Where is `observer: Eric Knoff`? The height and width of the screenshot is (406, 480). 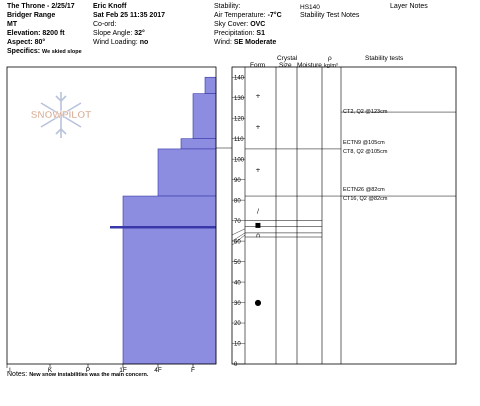
observer: Eric Knoff is located at coordinates (110, 6).